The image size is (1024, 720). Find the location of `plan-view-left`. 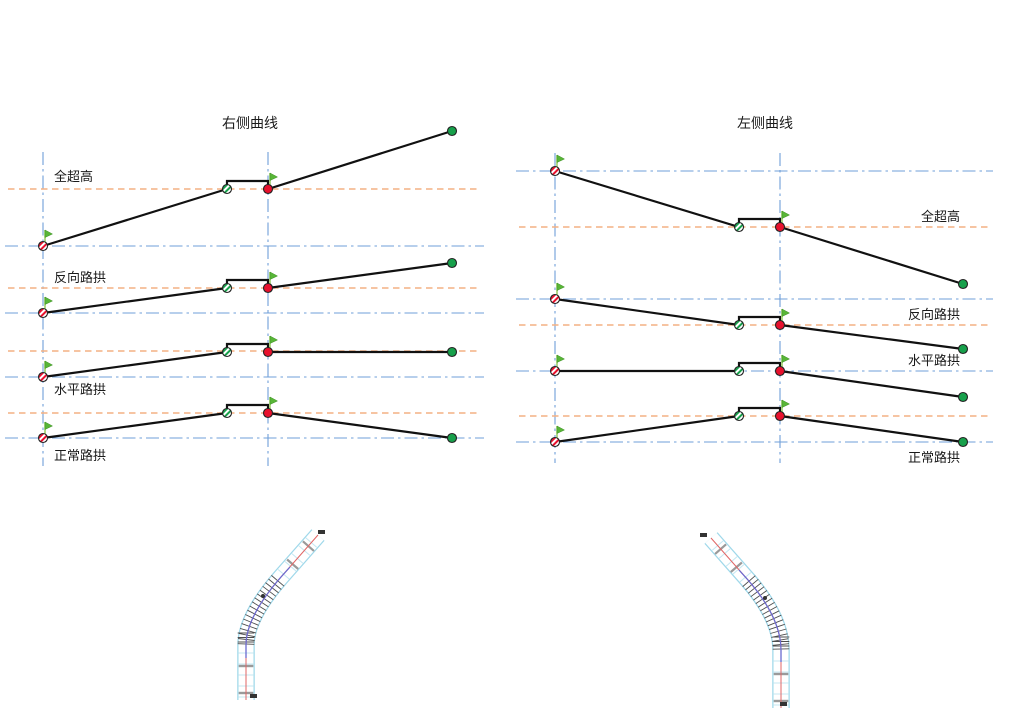

plan-view-left is located at coordinates (281, 614).